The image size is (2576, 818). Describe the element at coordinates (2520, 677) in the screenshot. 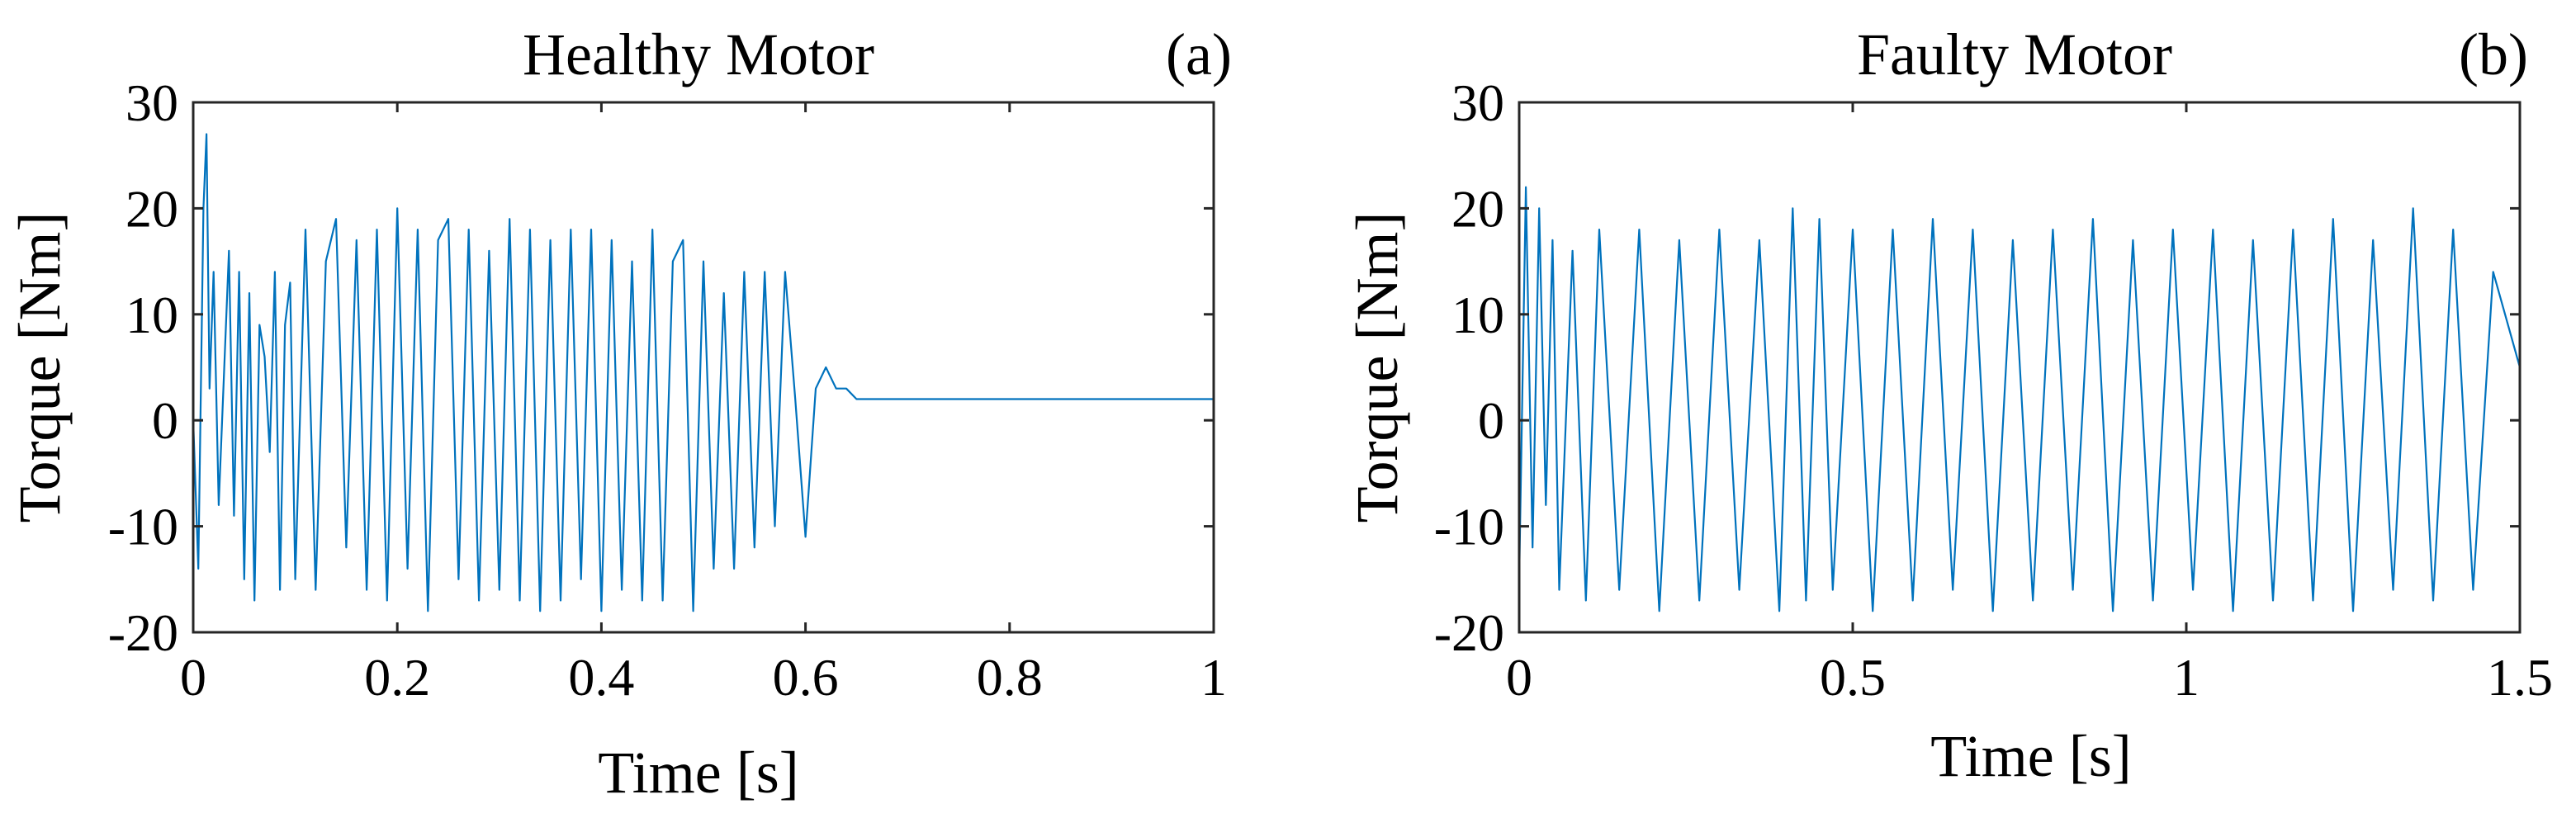

I see `x-tick-label: 1.5` at that location.